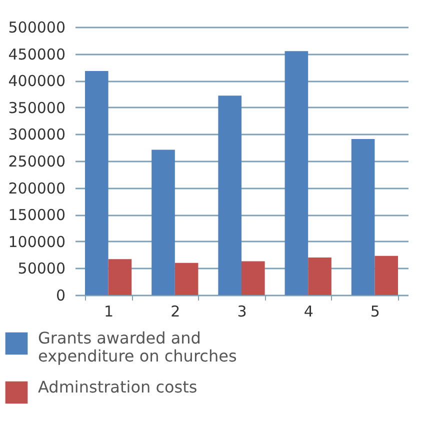  I want to click on y-tick-label: 400000, so click(37, 81).